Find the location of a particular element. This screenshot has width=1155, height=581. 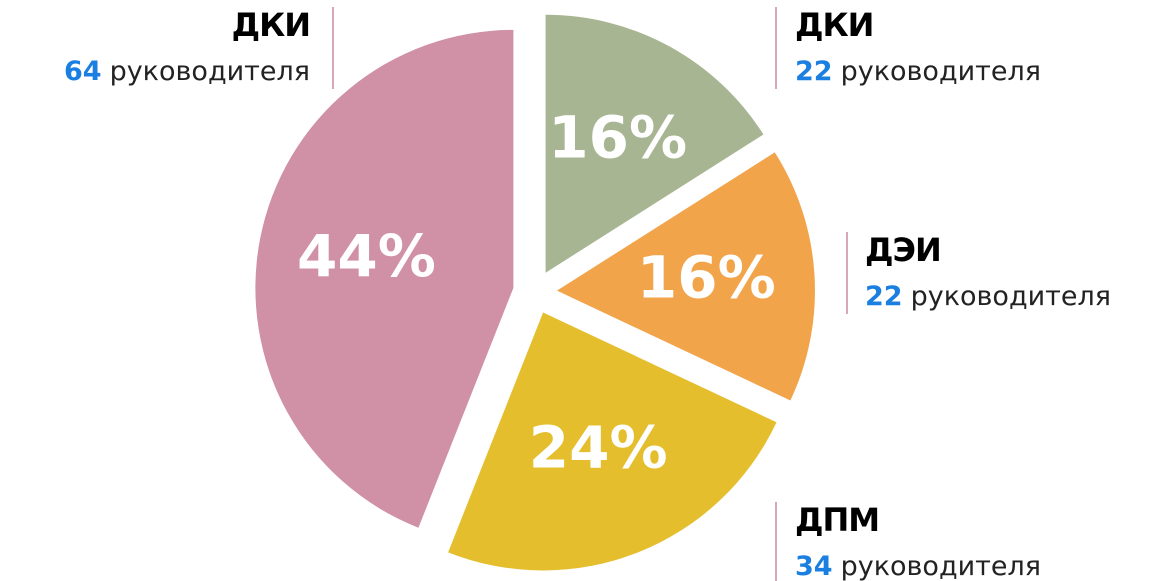

count-value: 64 is located at coordinates (83, 71).